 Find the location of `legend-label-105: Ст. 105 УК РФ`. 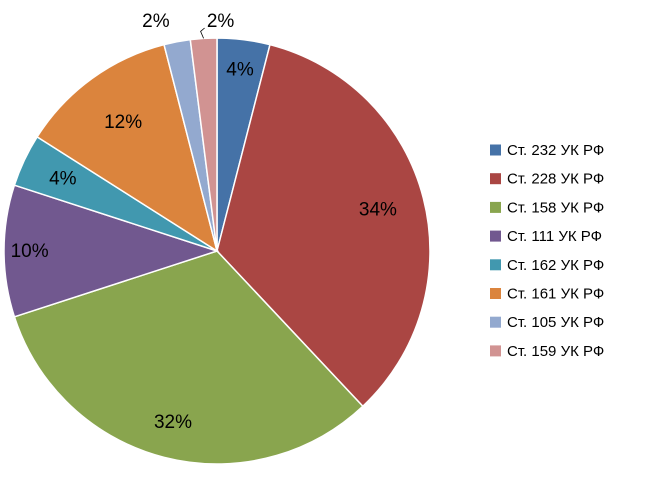

legend-label-105: Ст. 105 УК РФ is located at coordinates (555, 322).